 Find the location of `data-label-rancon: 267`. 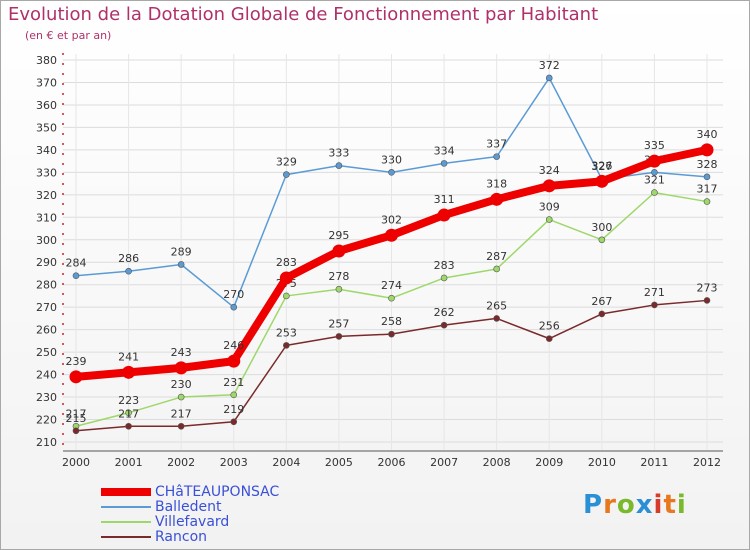

data-label-rancon: 267 is located at coordinates (601, 301).